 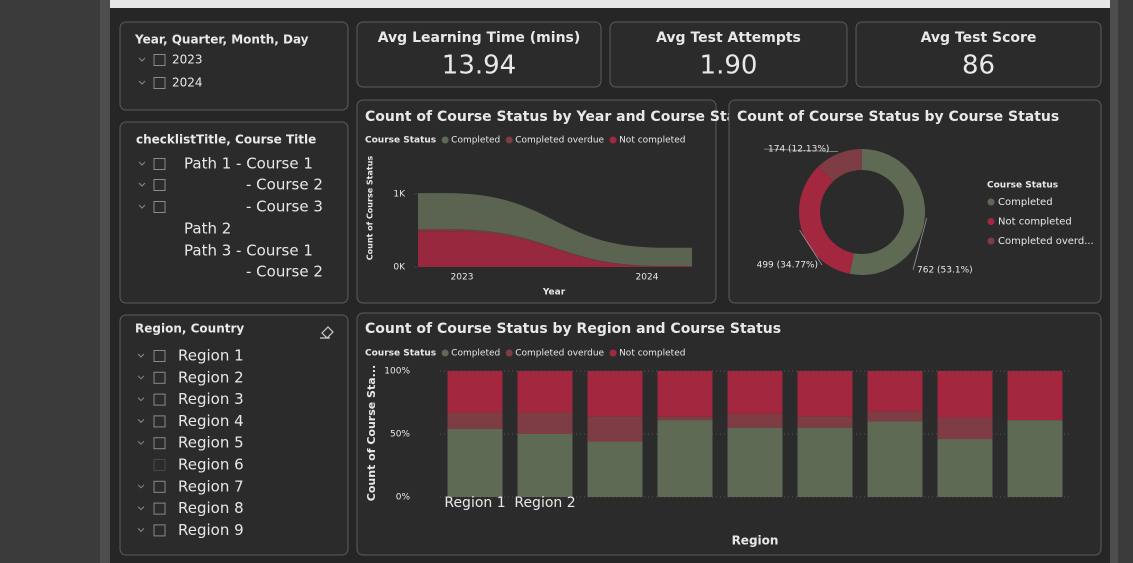 What do you see at coordinates (211, 465) in the screenshot?
I see `slicer-item: Region 6` at bounding box center [211, 465].